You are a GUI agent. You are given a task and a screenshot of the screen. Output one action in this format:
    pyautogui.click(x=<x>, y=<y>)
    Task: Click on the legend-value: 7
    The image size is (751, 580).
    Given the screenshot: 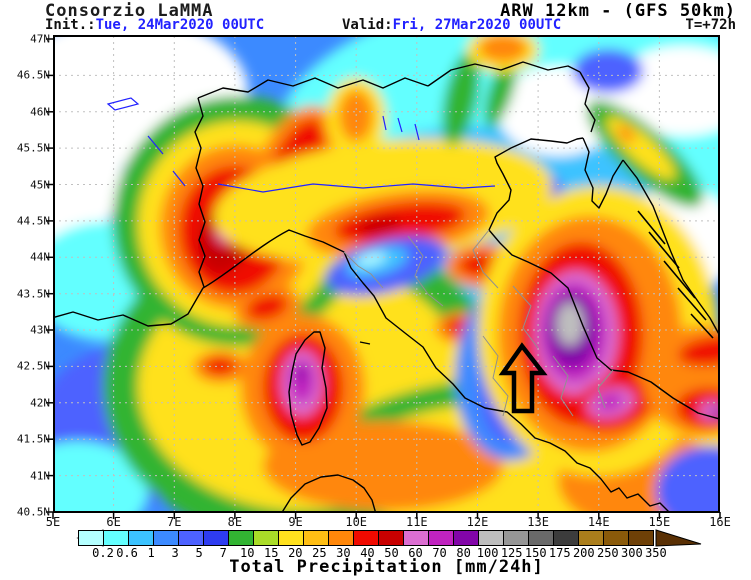 What is the action you would take?
    pyautogui.click(x=223, y=553)
    